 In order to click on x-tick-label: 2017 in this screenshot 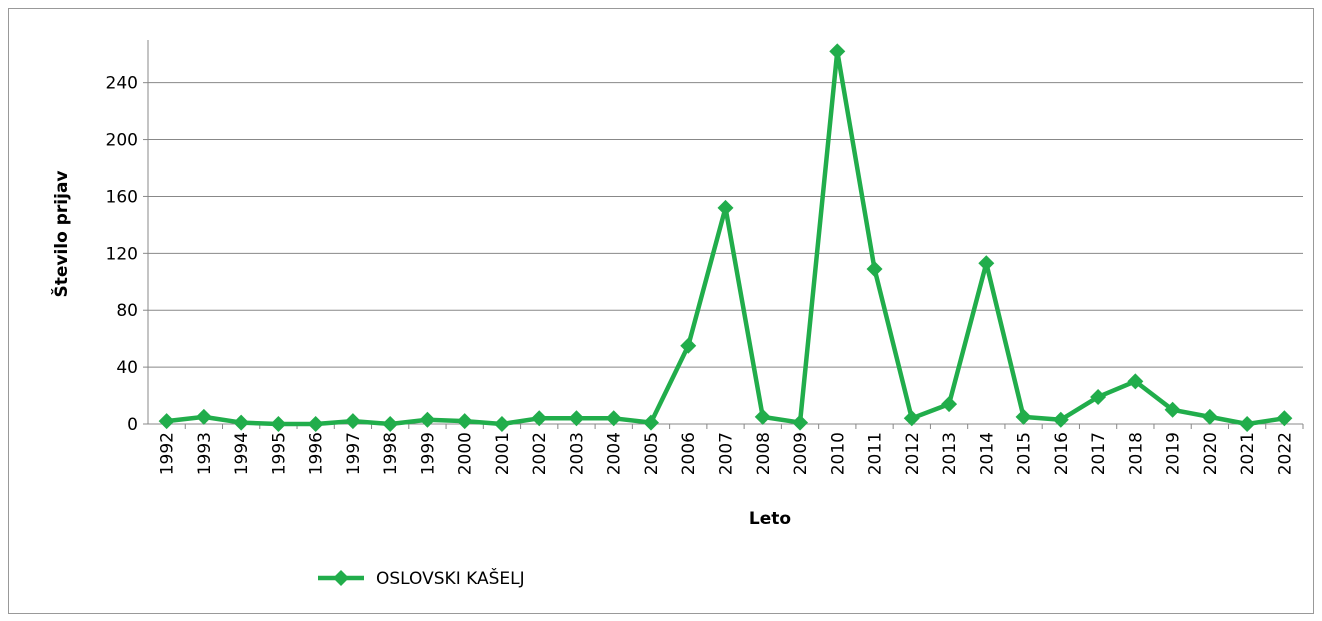, I will do `click(1099, 453)`.